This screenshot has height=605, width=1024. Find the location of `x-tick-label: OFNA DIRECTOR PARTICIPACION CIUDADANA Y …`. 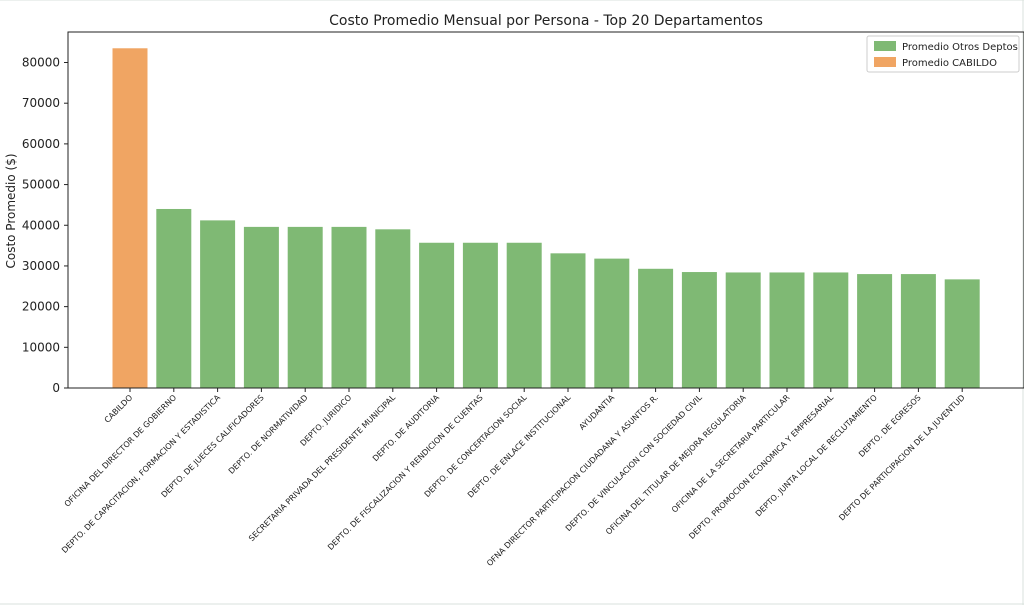

x-tick-label: OFNA DIRECTOR PARTICIPACION CIUDADANA Y … is located at coordinates (572, 480).